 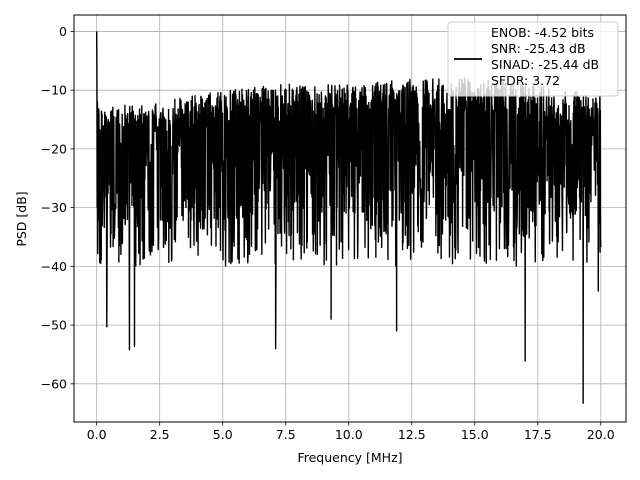 What do you see at coordinates (223, 434) in the screenshot?
I see `x-tick-label: 5.0` at bounding box center [223, 434].